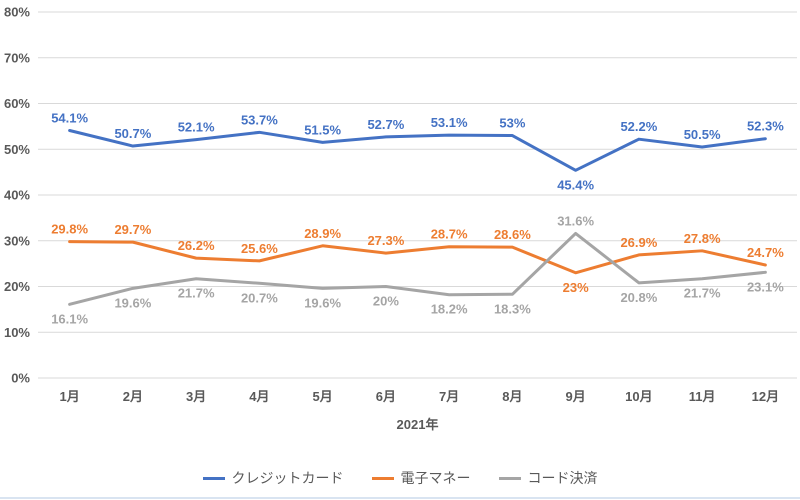 Image resolution: width=800 pixels, height=500 pixels. What do you see at coordinates (259, 248) in the screenshot?
I see `data-label: 25.6%` at bounding box center [259, 248].